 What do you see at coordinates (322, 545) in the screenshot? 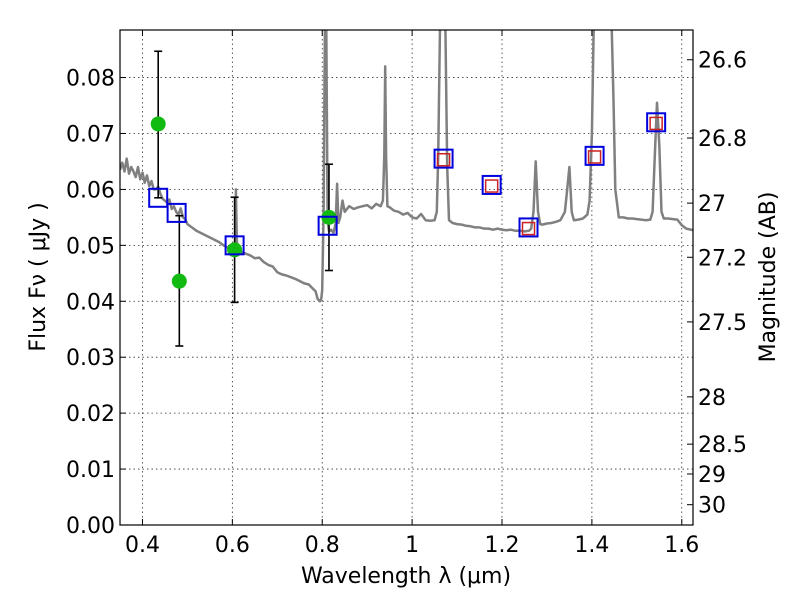
I see `x-tick-label: 0.8` at bounding box center [322, 545].